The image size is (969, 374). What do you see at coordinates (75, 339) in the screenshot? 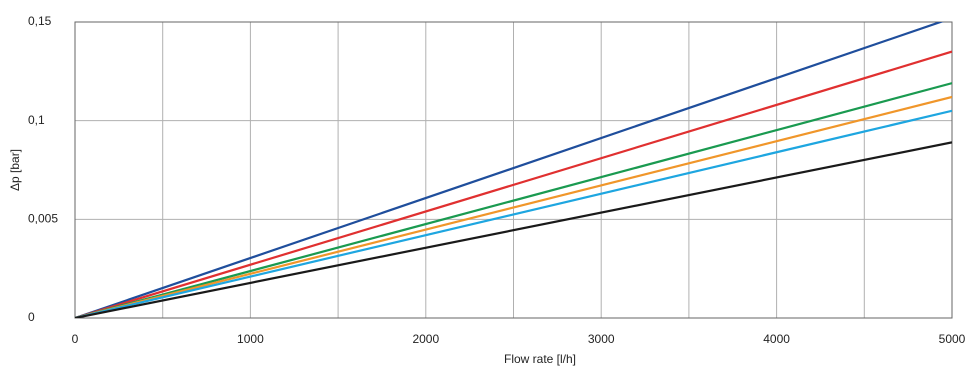
I see `x-tick-label: 0` at bounding box center [75, 339].